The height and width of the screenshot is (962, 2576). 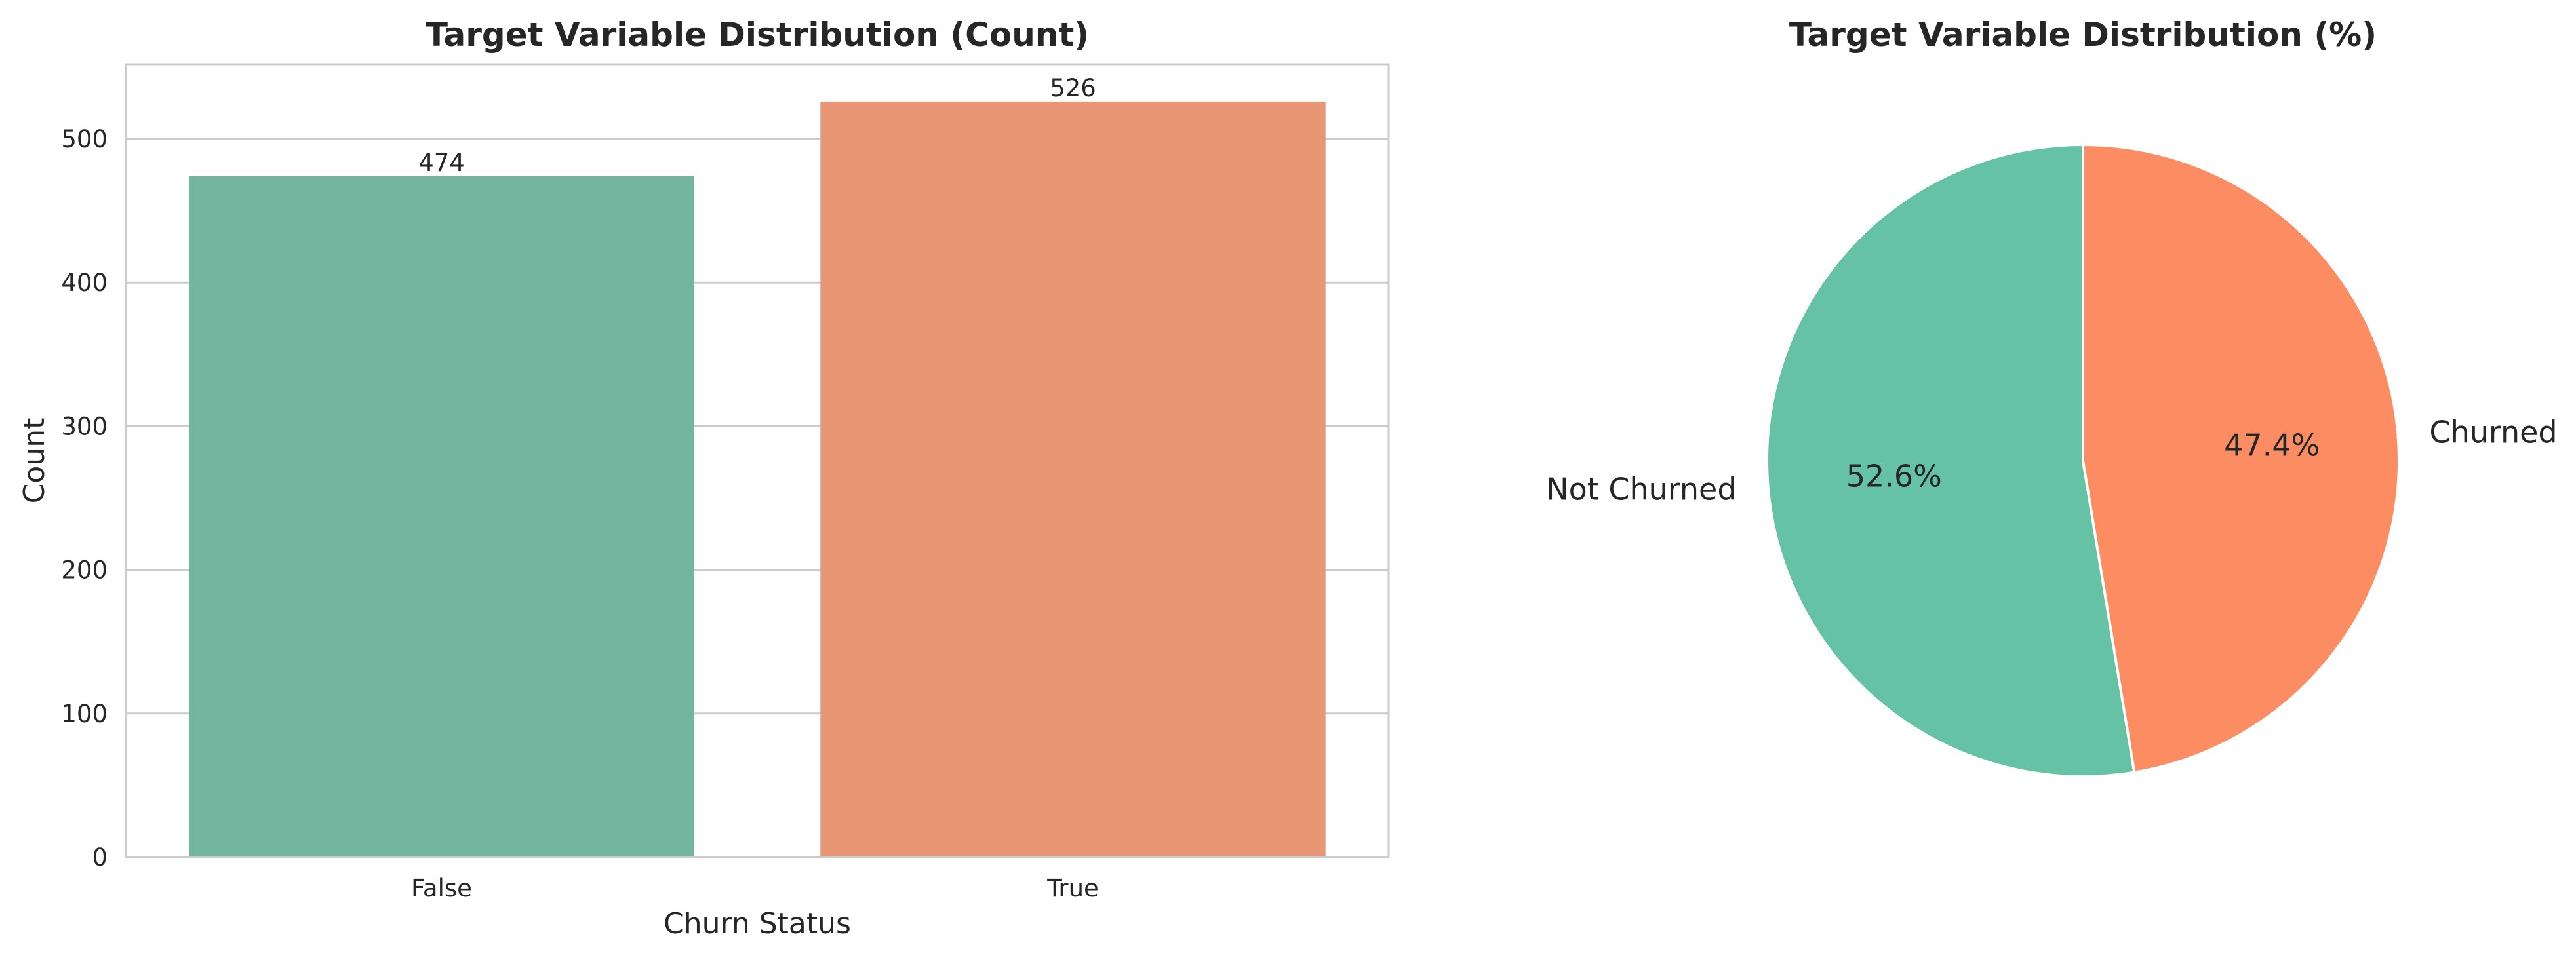 I want to click on y-tick-label: 0, so click(x=100, y=857).